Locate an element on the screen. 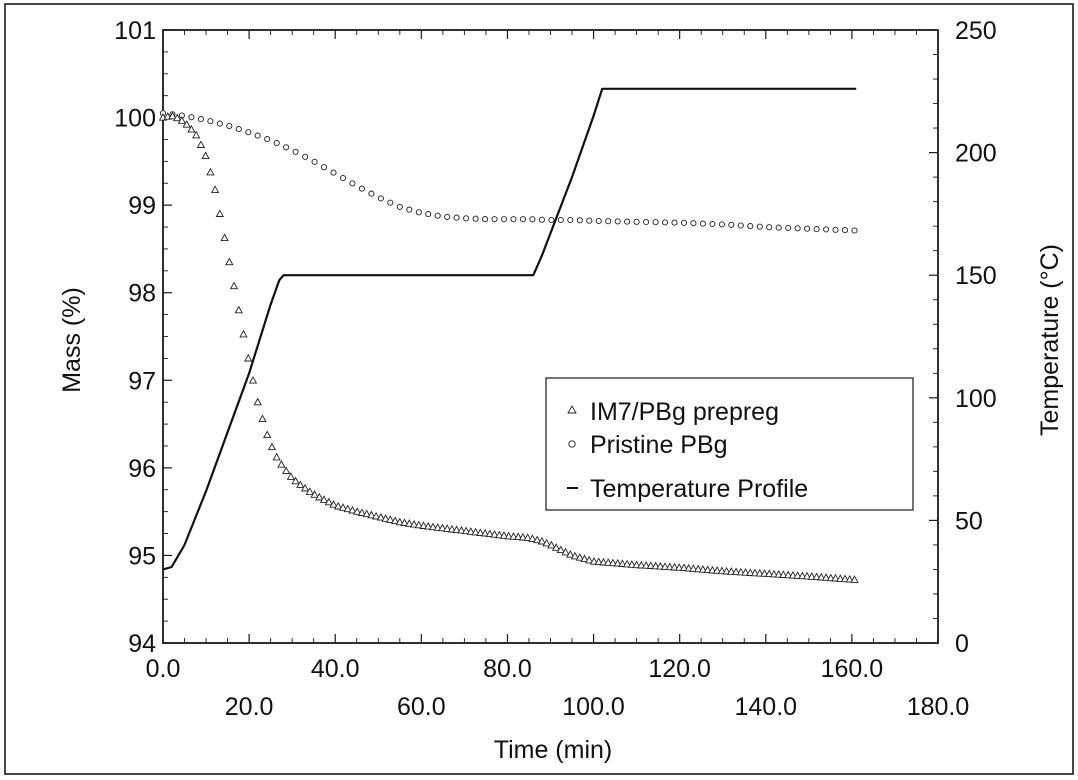  legend-box is located at coordinates (729, 444).